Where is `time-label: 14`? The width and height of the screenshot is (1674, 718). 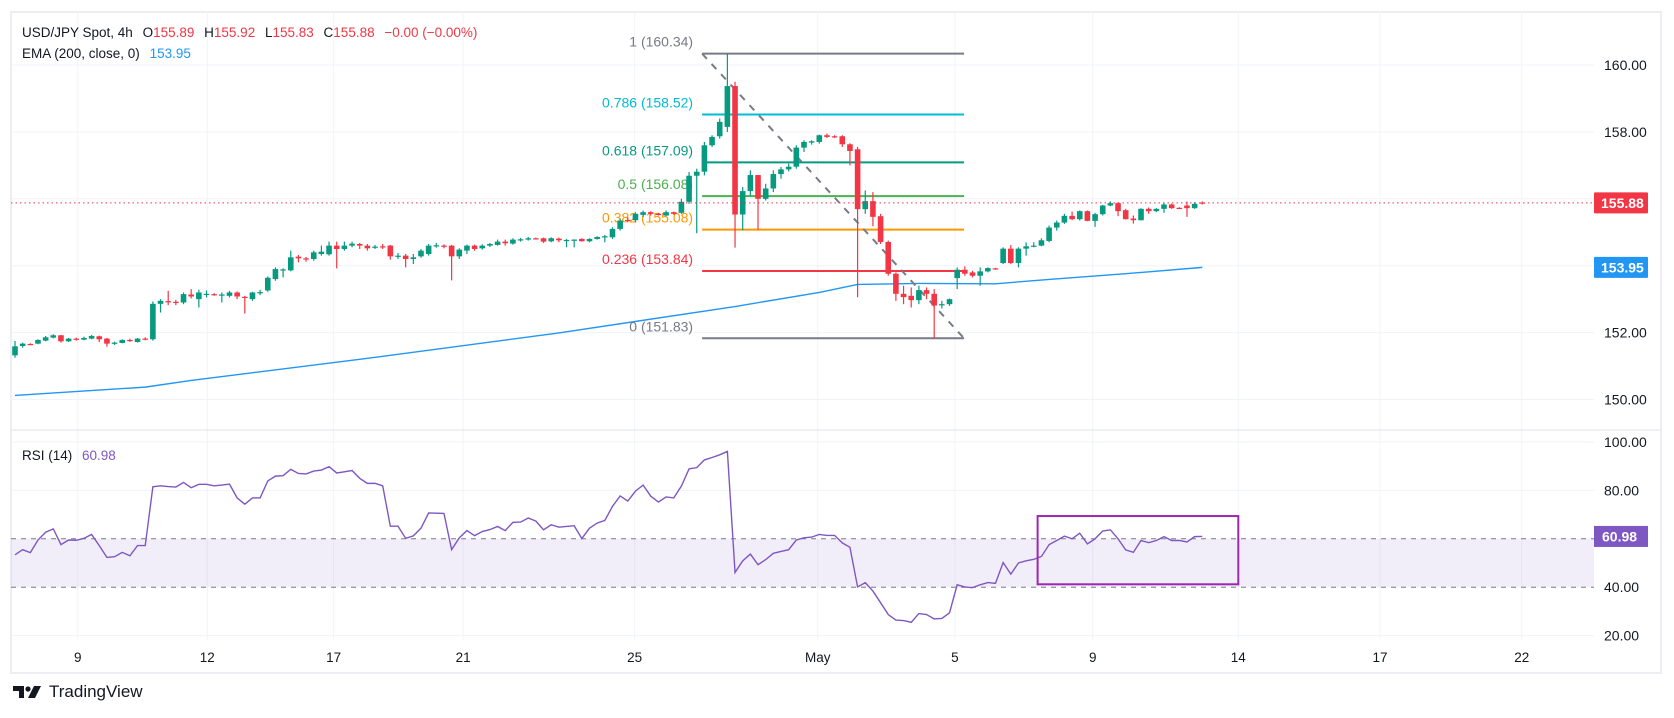
time-label: 14 is located at coordinates (1239, 657).